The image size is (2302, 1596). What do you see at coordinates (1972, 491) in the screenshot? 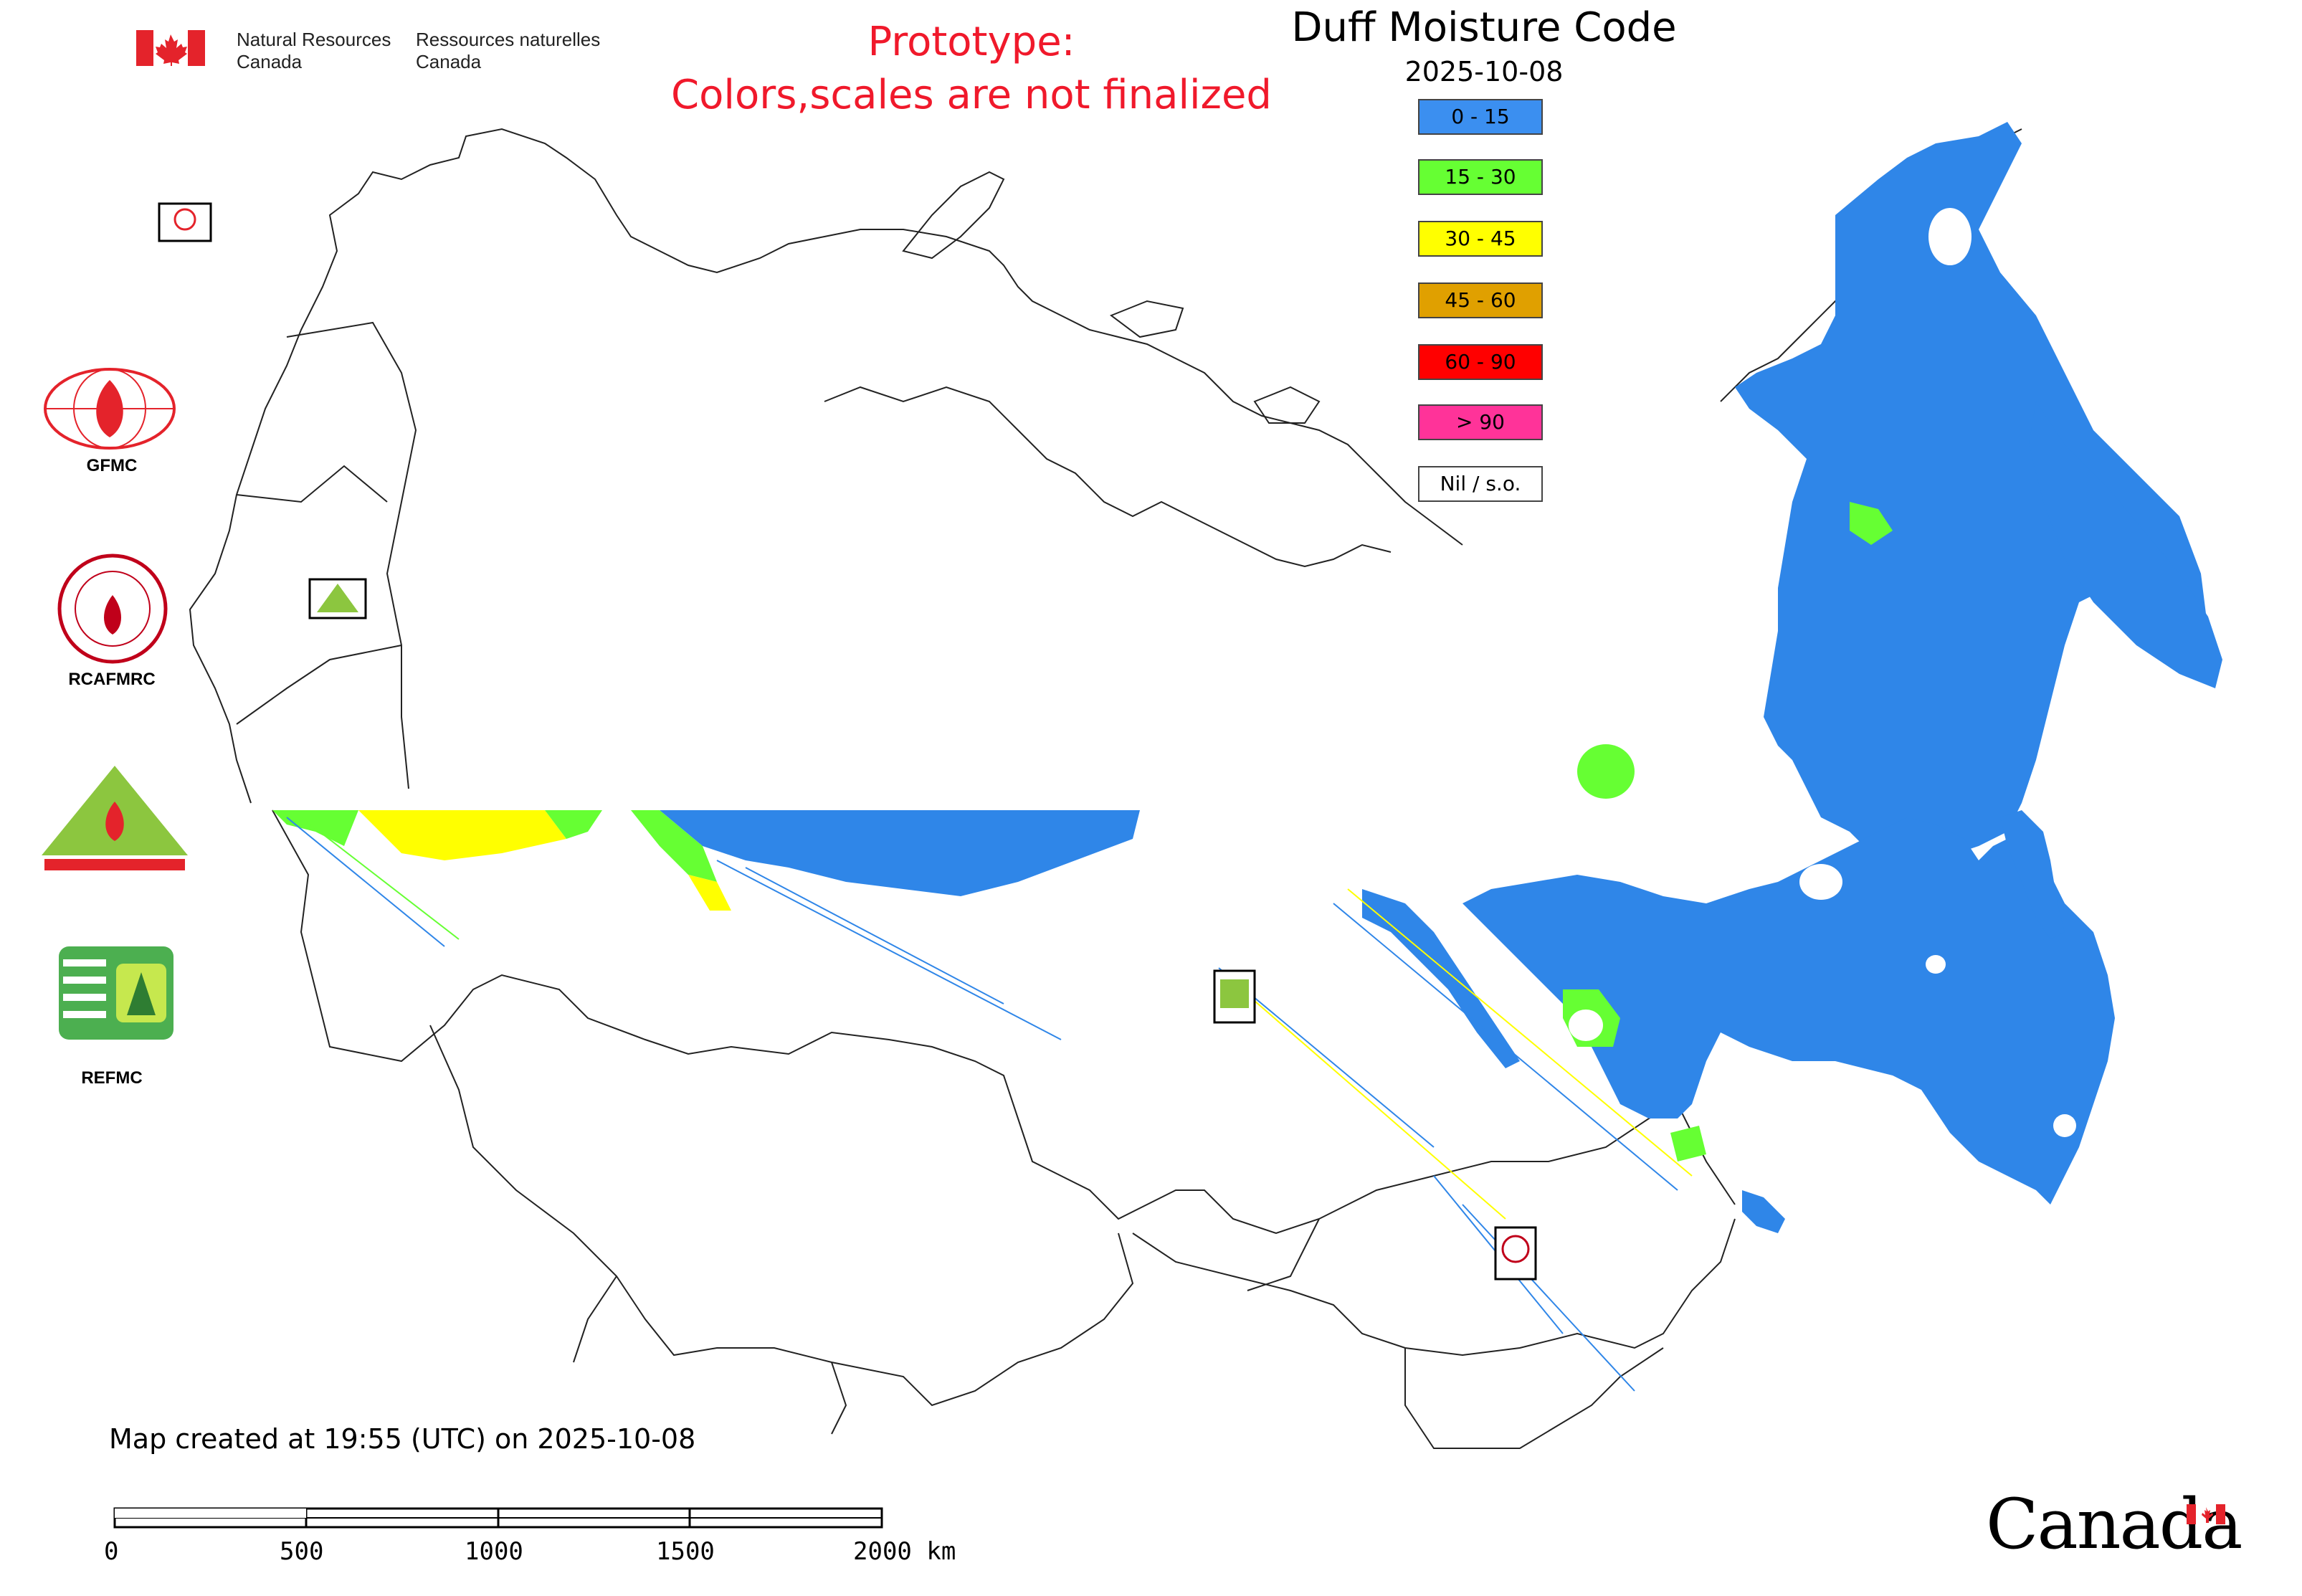
I see `dmc-zone-east` at bounding box center [1972, 491].